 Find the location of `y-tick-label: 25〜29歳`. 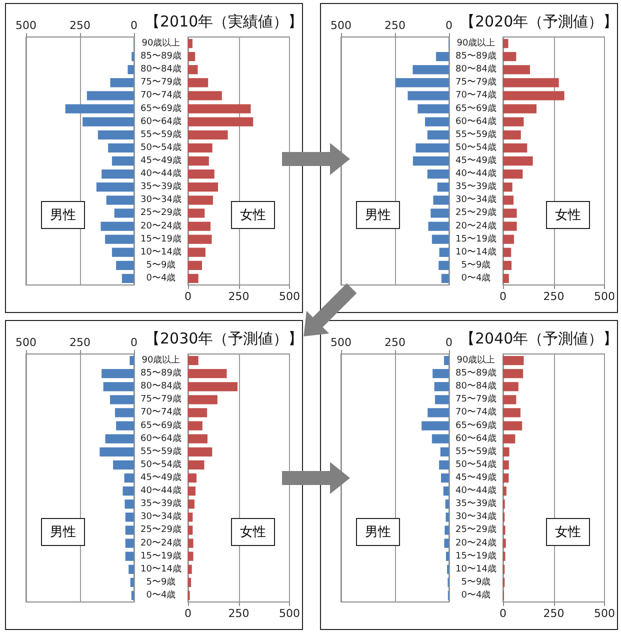

y-tick-label: 25〜29歳 is located at coordinates (161, 212).